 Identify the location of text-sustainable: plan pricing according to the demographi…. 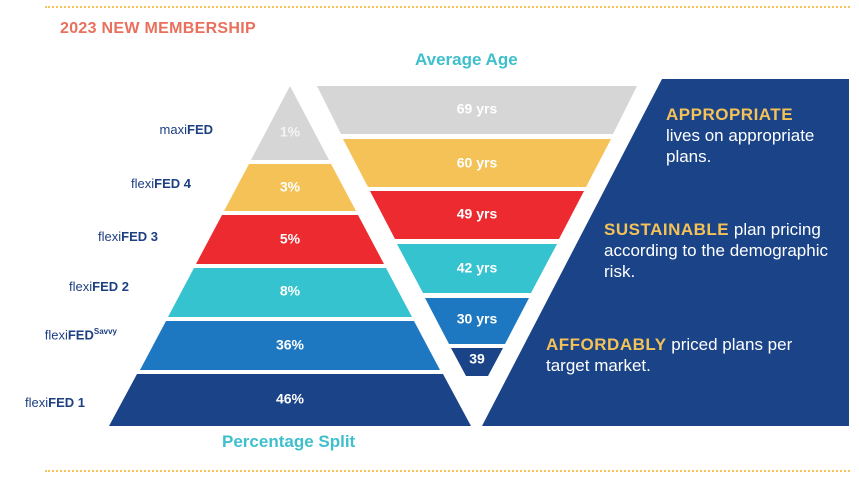
(716, 250).